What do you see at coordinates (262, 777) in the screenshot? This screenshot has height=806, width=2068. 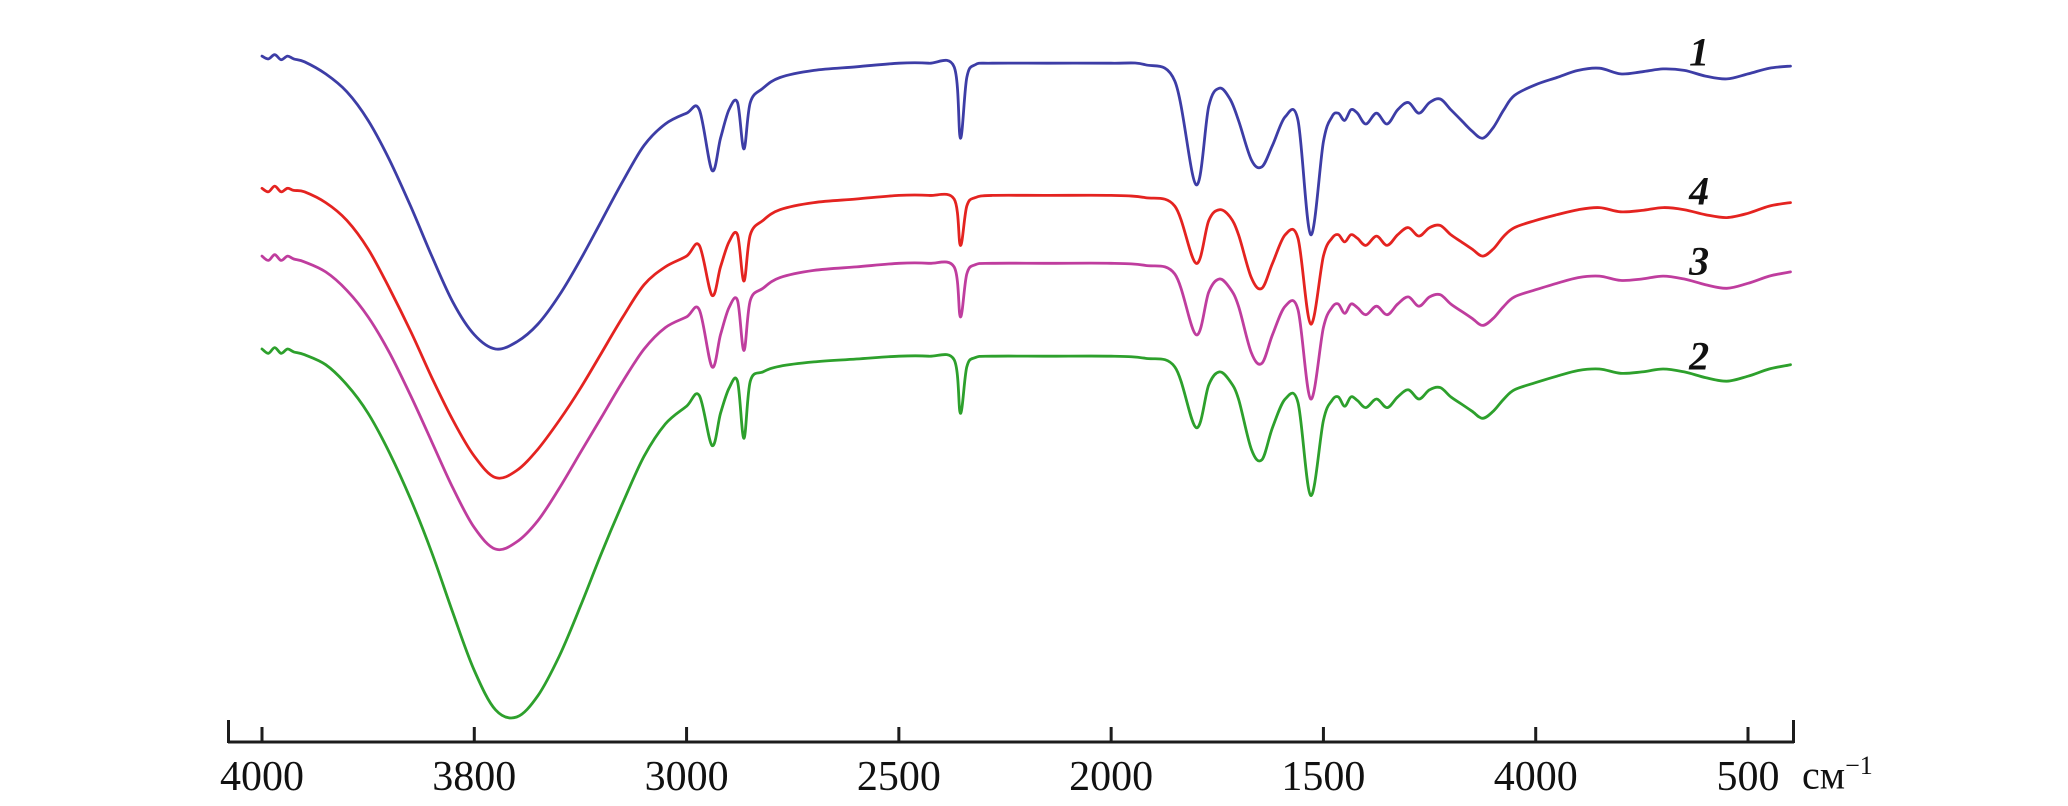 I see `x-tick-label-0: 4000` at bounding box center [262, 777].